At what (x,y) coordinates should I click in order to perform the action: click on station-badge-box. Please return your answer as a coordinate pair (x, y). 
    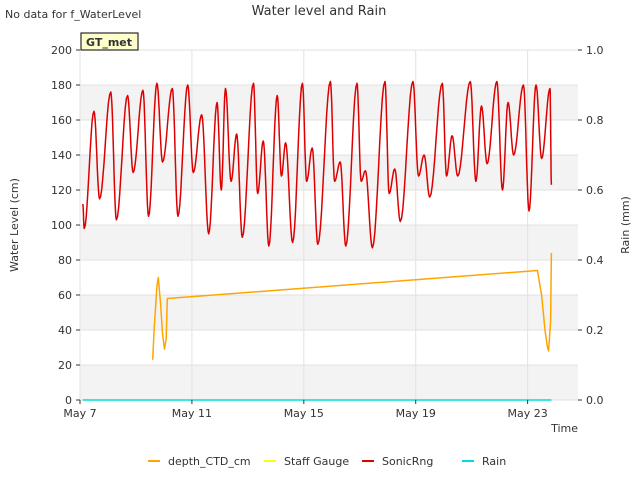
    Looking at the image, I should click on (109, 41).